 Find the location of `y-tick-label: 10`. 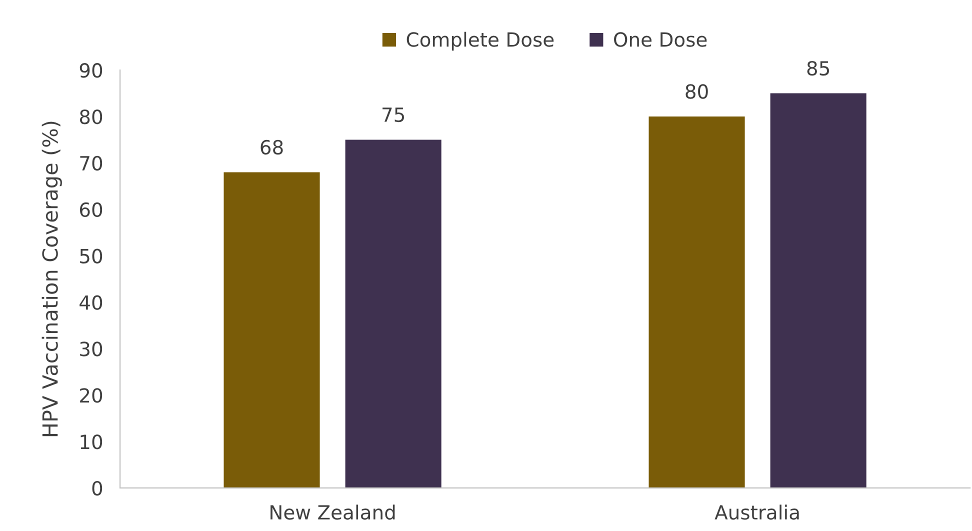

y-tick-label: 10 is located at coordinates (91, 442).